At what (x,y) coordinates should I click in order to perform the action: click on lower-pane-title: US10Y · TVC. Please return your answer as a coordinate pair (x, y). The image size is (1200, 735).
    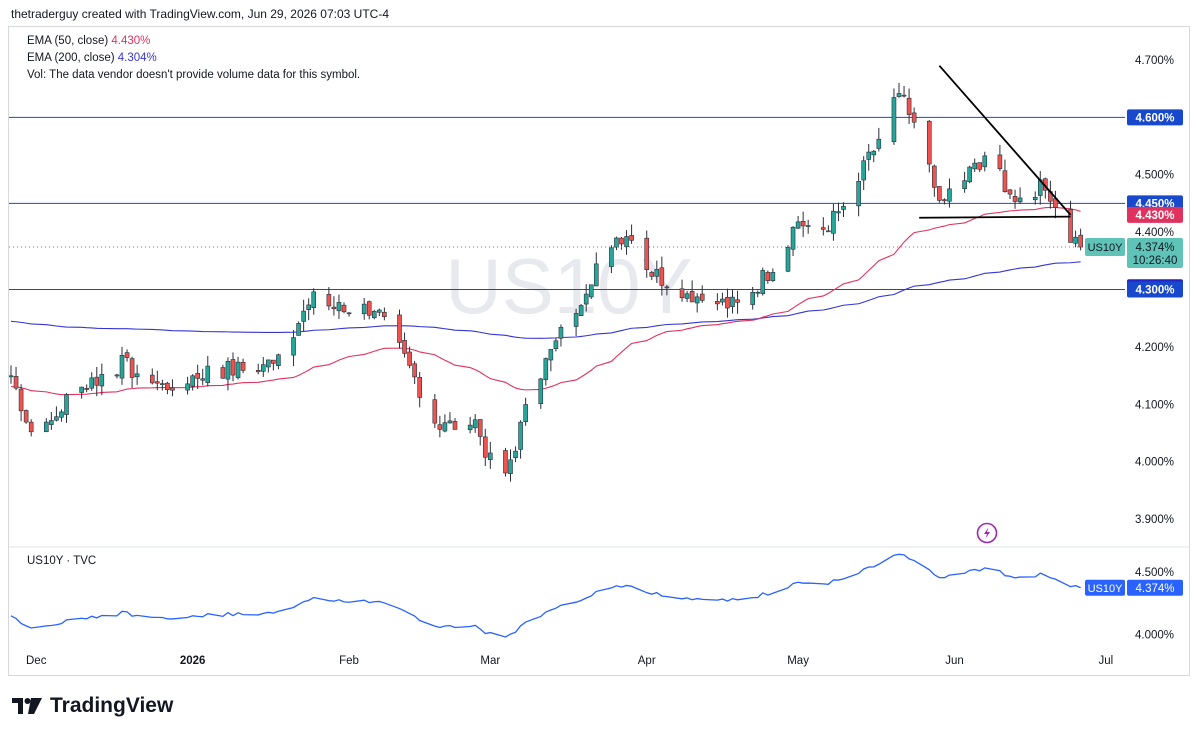
    Looking at the image, I should click on (62, 561).